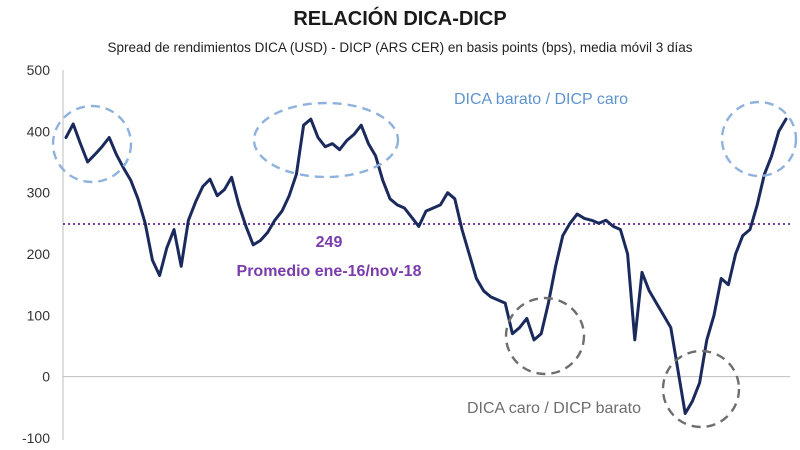 Image resolution: width=800 pixels, height=450 pixels. Describe the element at coordinates (541, 99) in the screenshot. I see `annotation-dica-barato: DICA barato / DICP caro` at that location.